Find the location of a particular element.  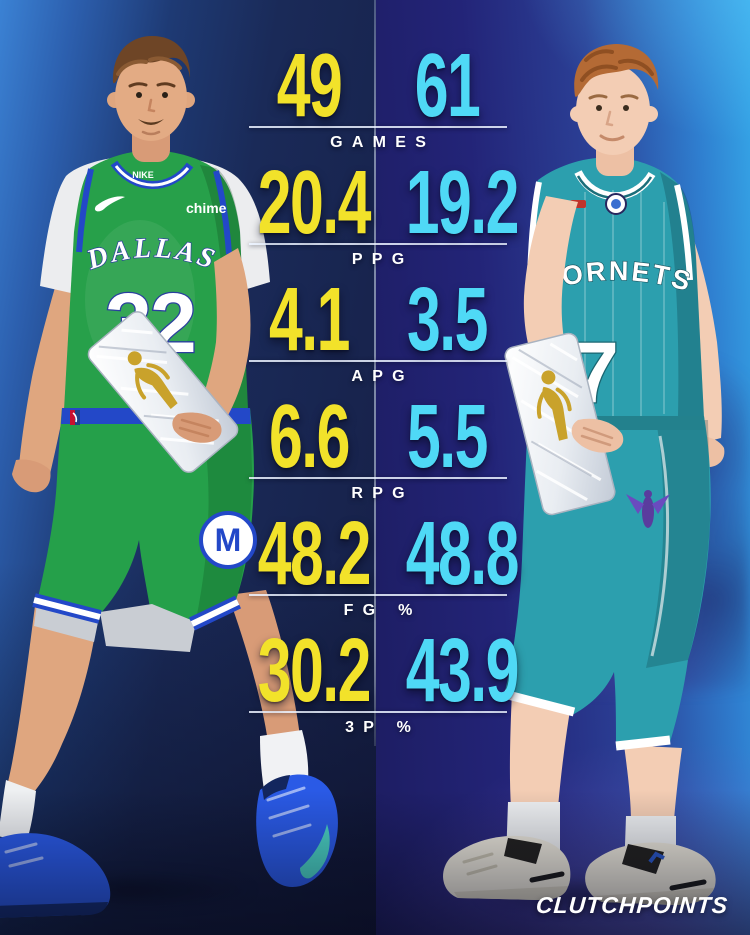

stat-label: GAMES is located at coordinates (383, 142).